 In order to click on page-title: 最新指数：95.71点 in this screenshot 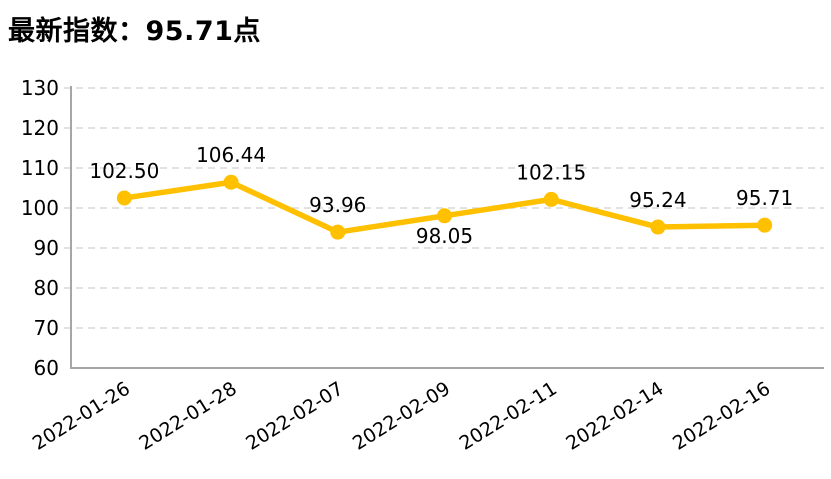, I will do `click(134, 31)`.